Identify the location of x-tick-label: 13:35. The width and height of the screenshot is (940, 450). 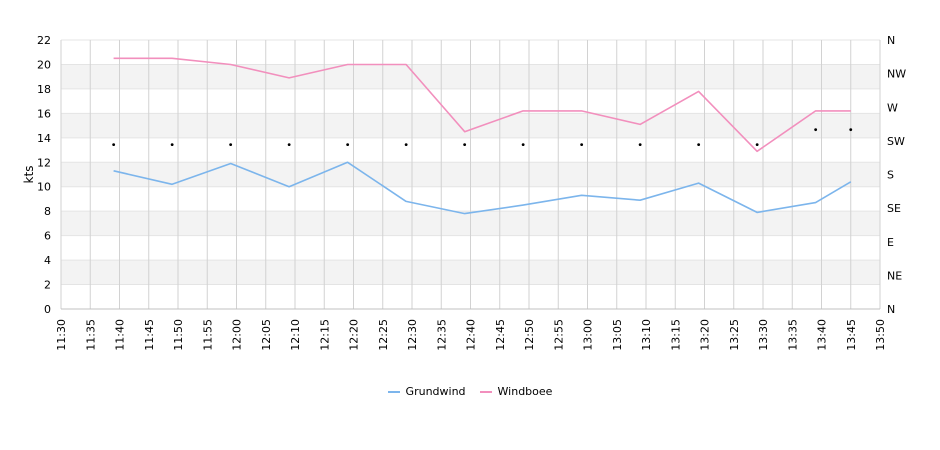
(792, 335).